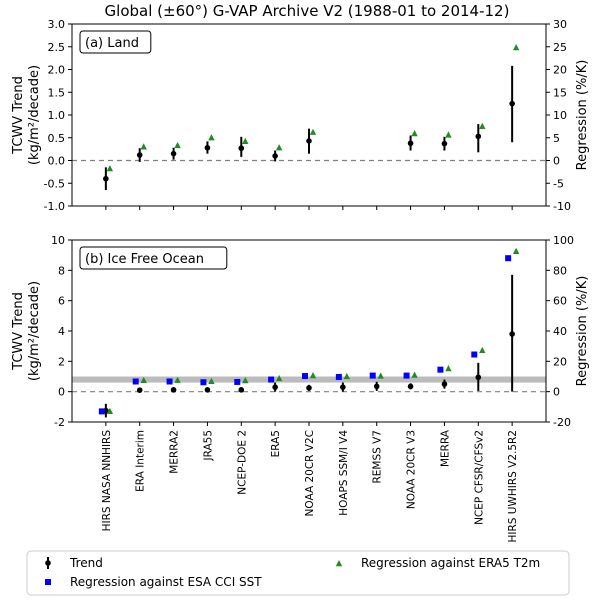  I want to click on y2-tick-label: 15, so click(560, 92).